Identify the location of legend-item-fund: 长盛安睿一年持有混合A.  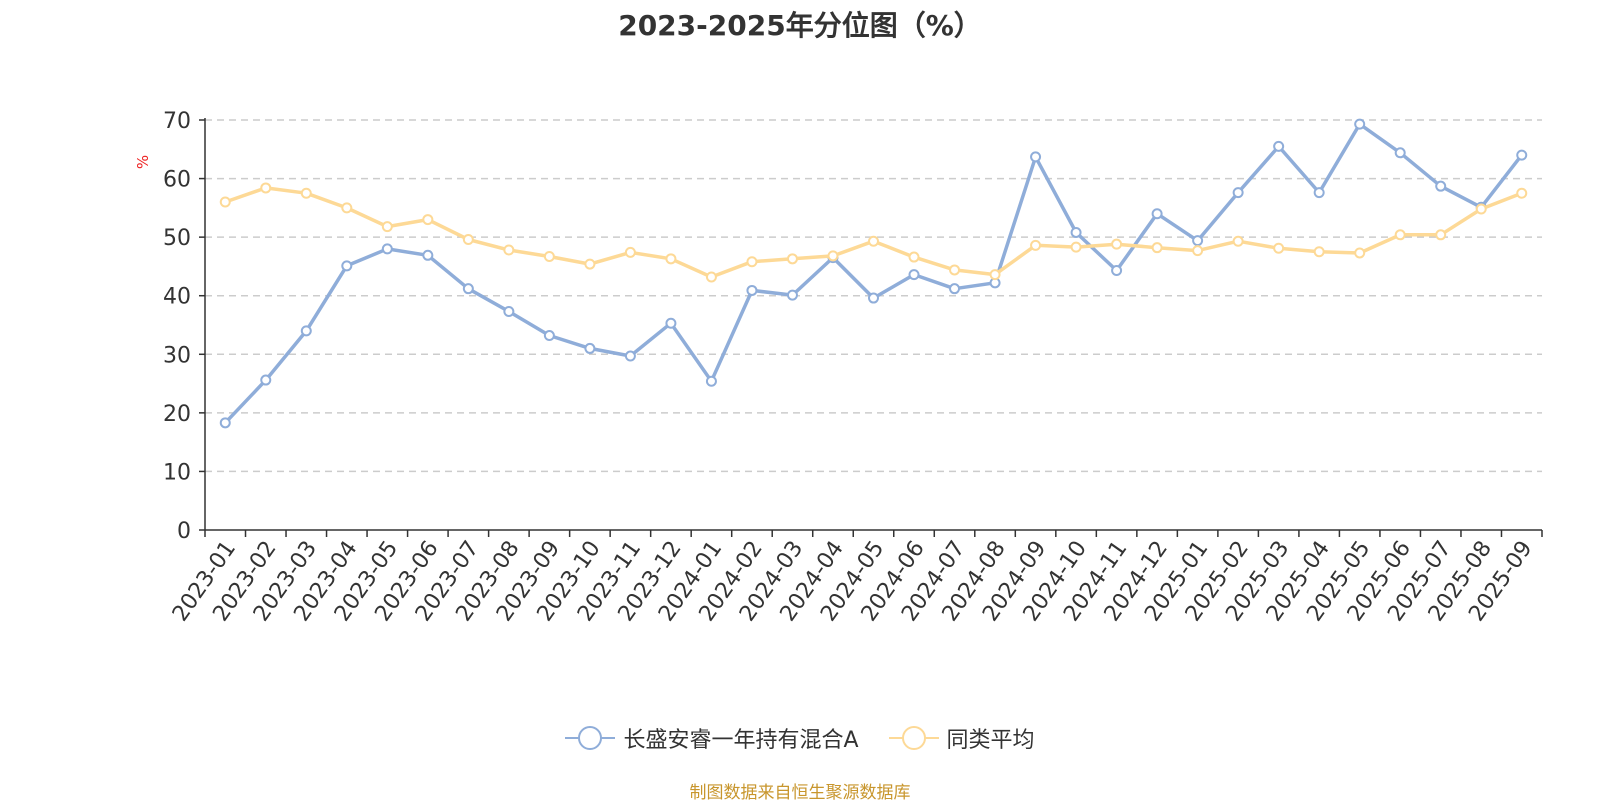
(712, 738).